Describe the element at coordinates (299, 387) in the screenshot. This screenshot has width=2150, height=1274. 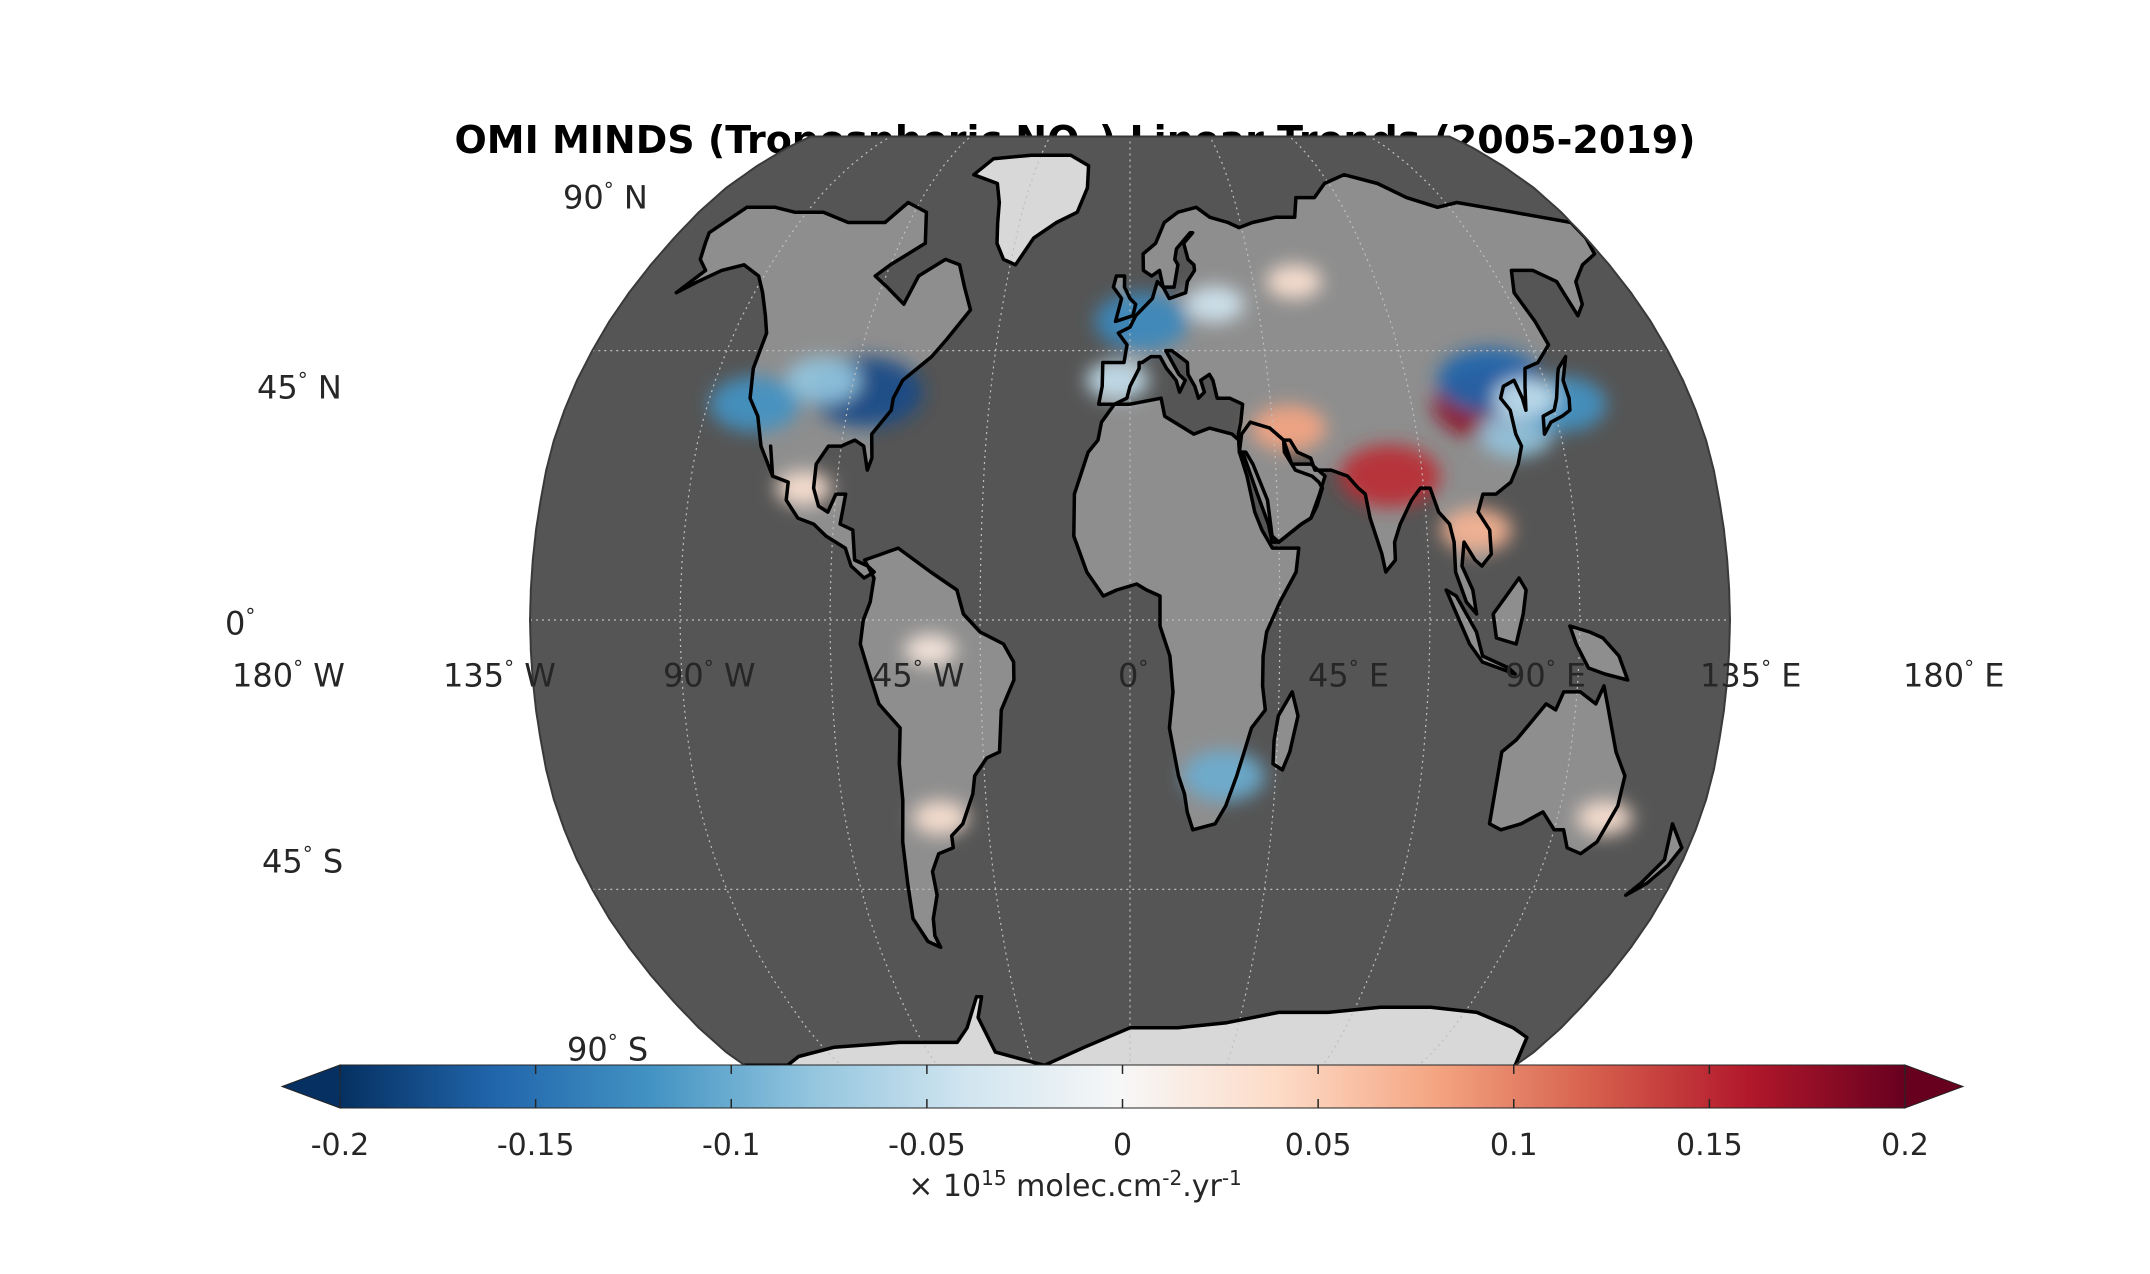
I see `latitude-label: 45° N` at that location.